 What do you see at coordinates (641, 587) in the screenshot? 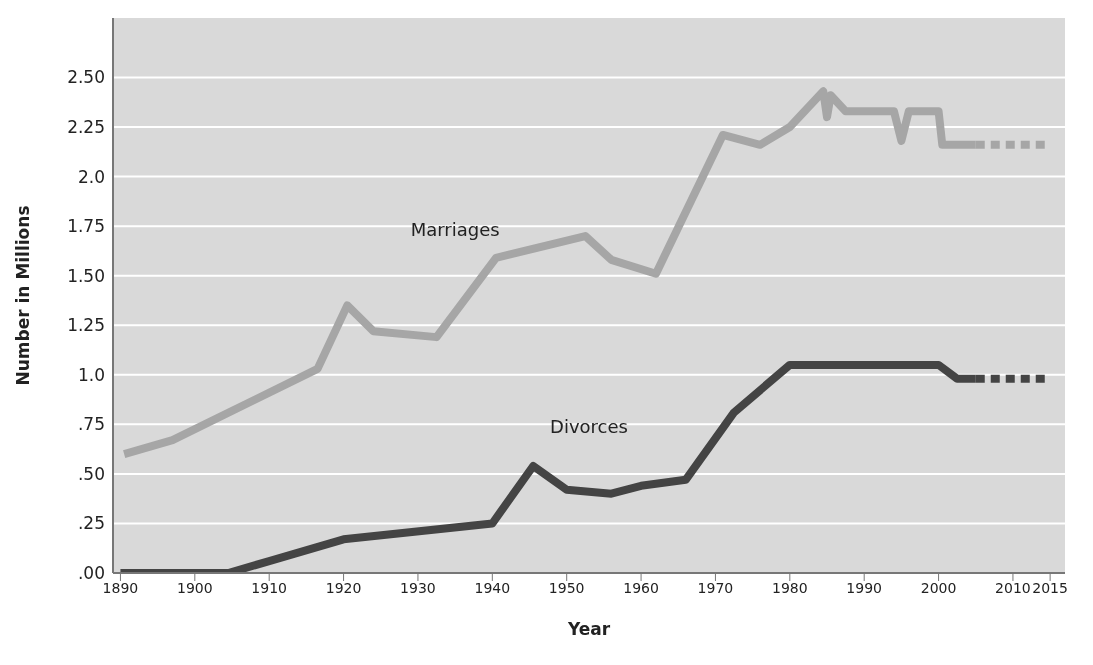
I see `x-tick-label: 1960` at bounding box center [641, 587].